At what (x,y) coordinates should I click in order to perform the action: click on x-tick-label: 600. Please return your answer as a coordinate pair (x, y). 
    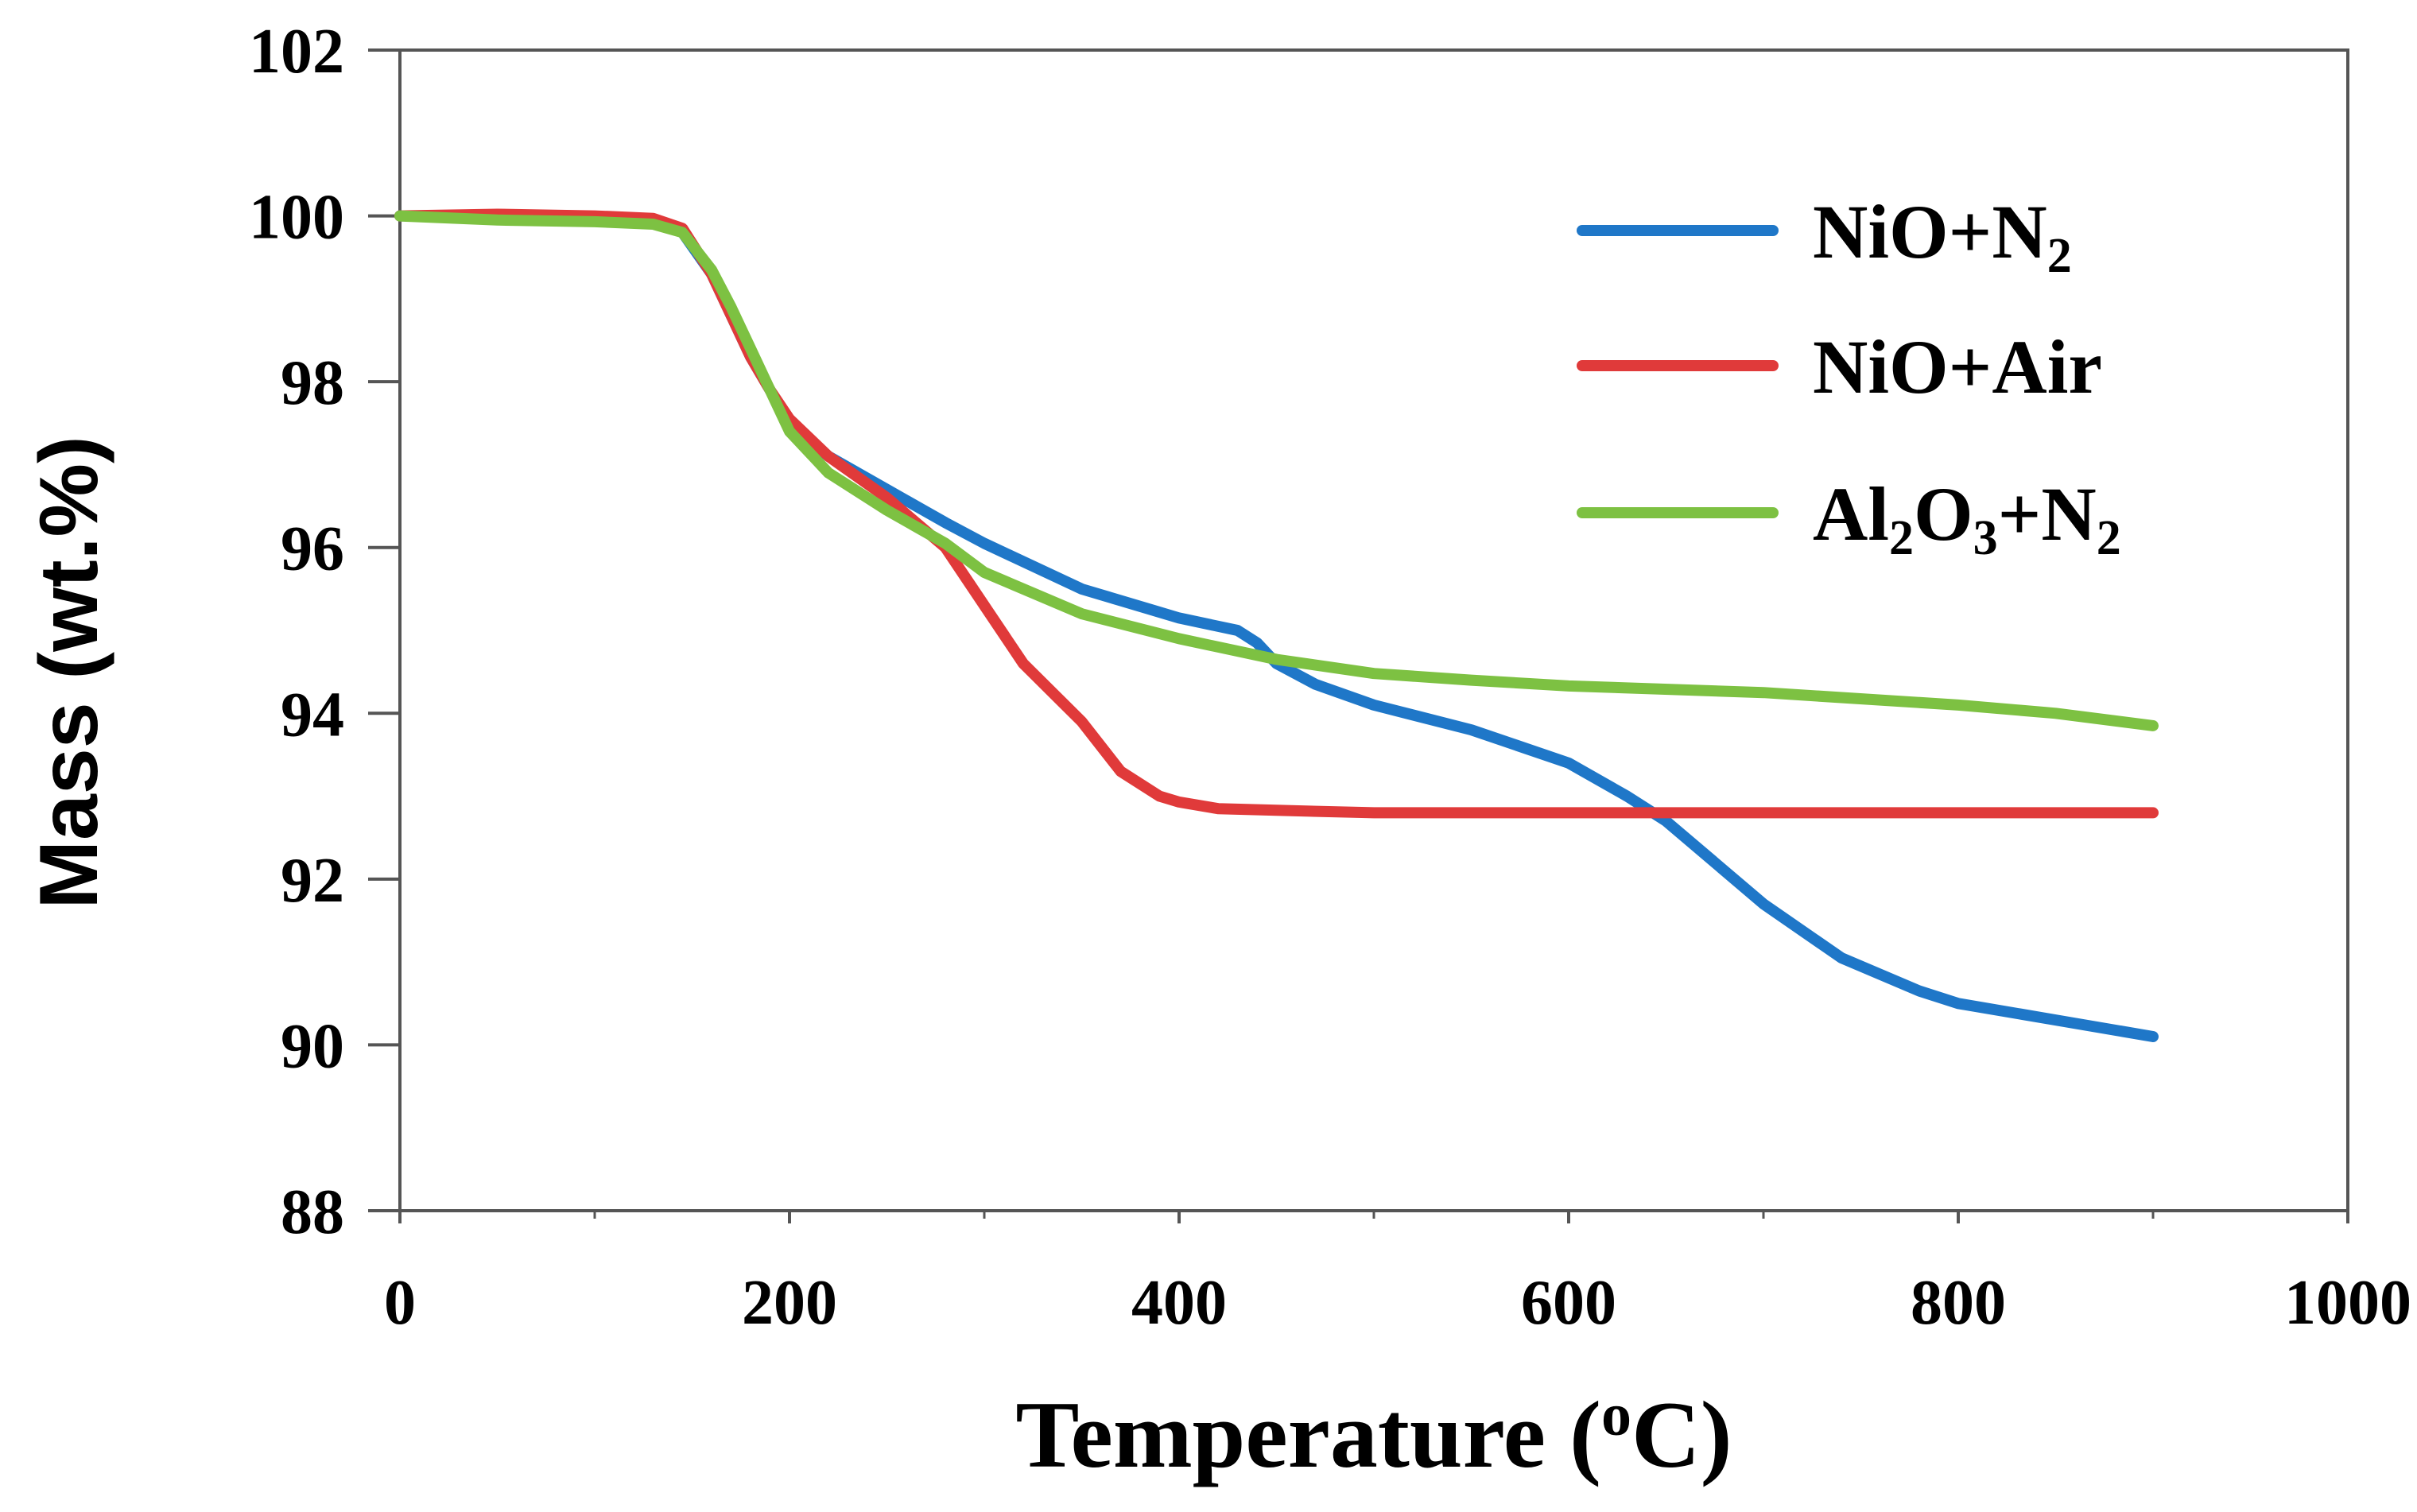
    Looking at the image, I should click on (1568, 1303).